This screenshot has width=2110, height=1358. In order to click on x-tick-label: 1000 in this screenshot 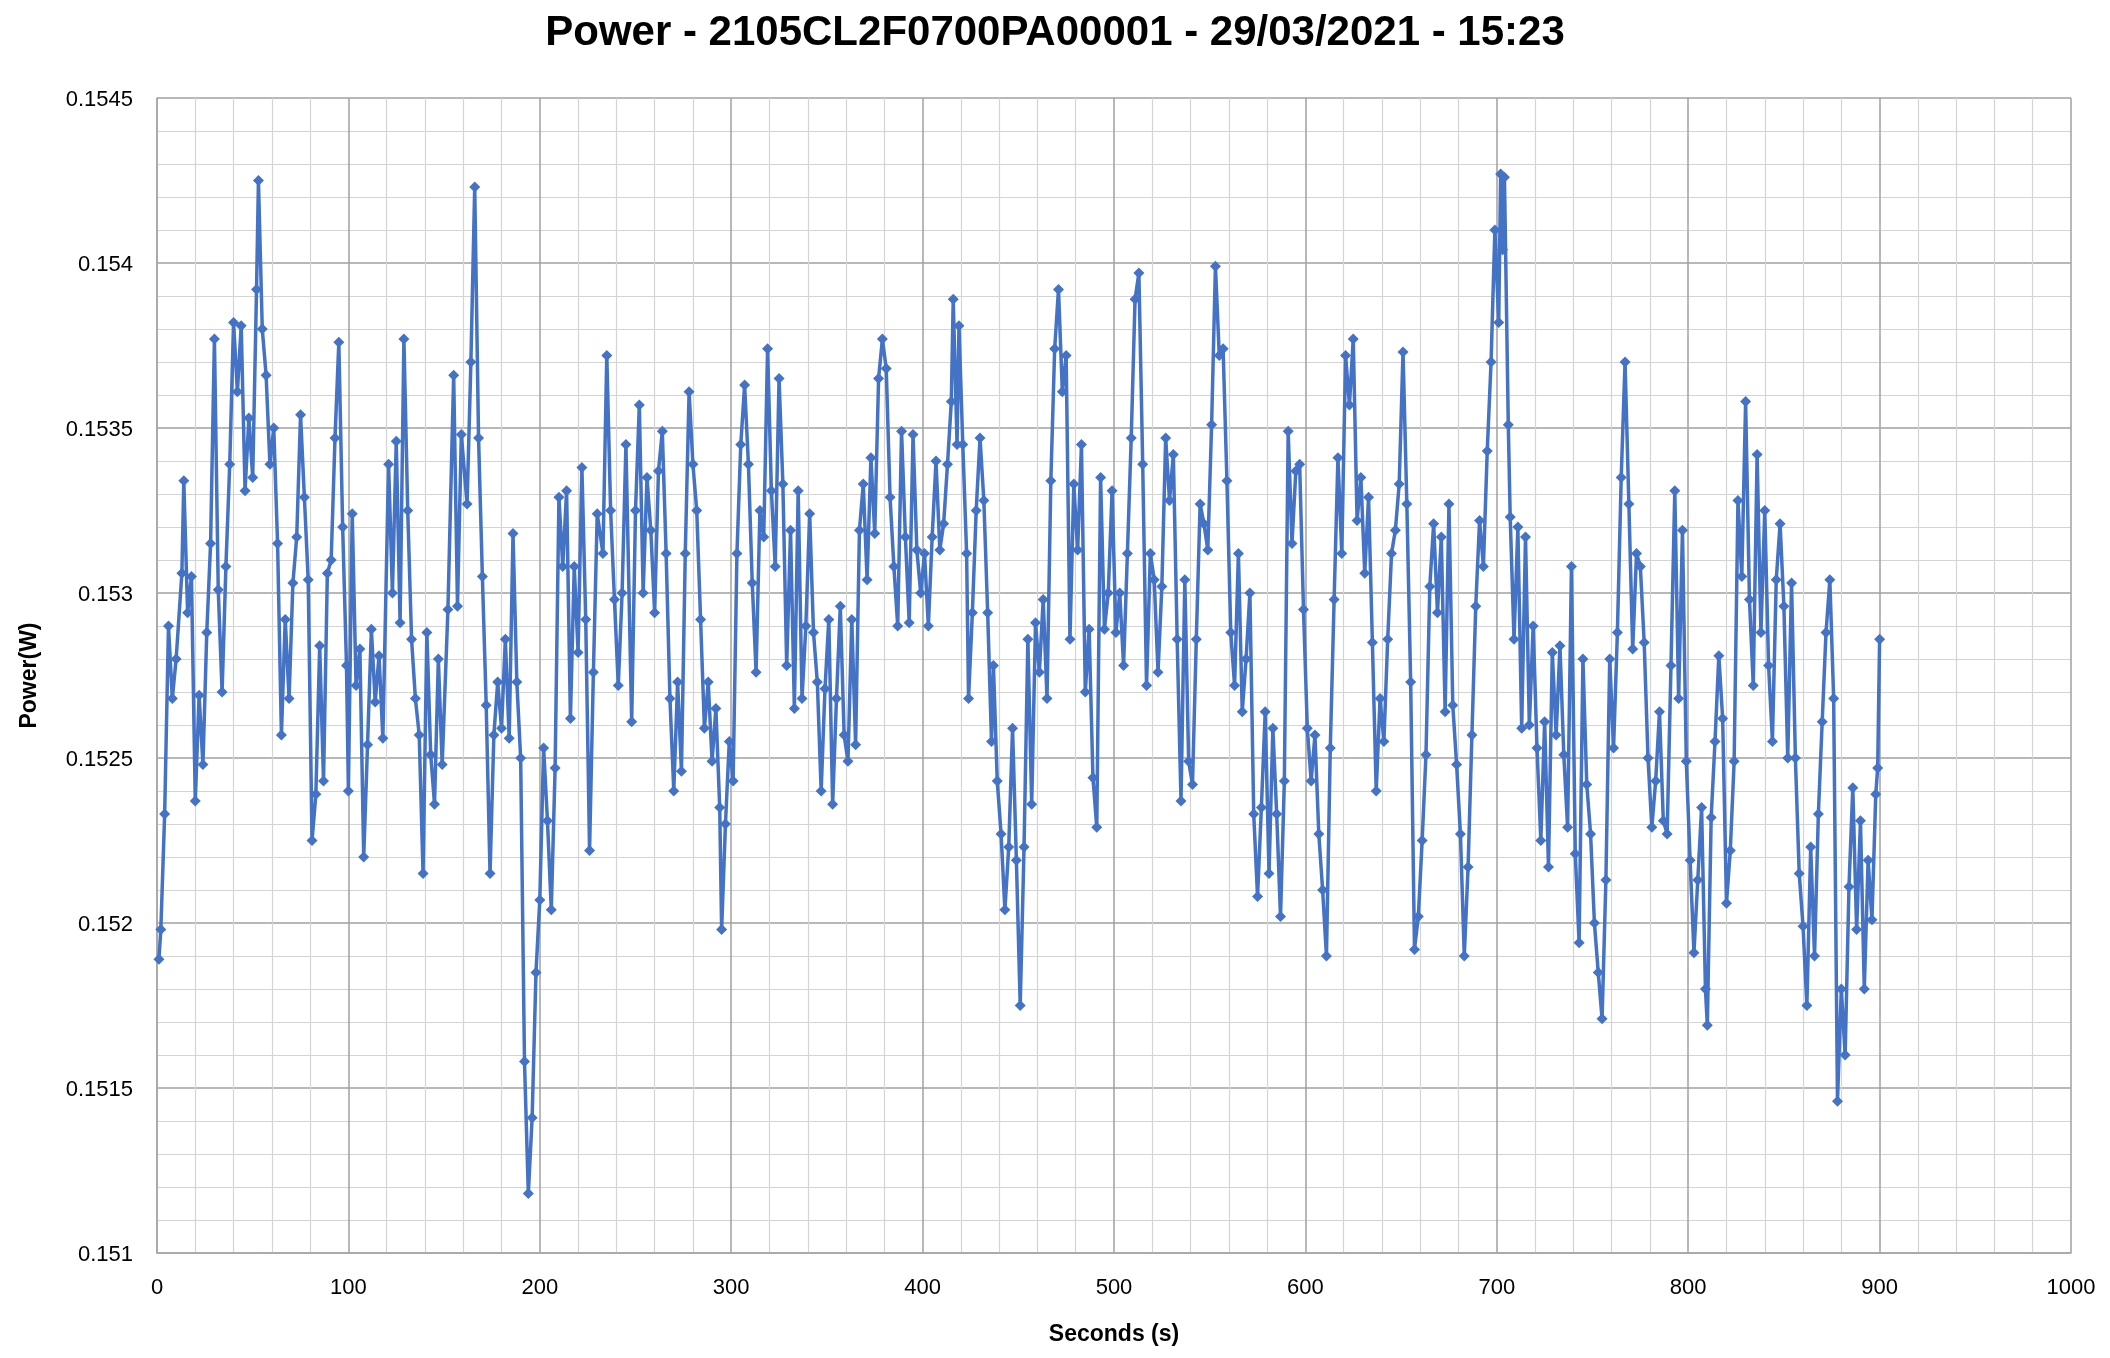, I will do `click(2071, 1286)`.